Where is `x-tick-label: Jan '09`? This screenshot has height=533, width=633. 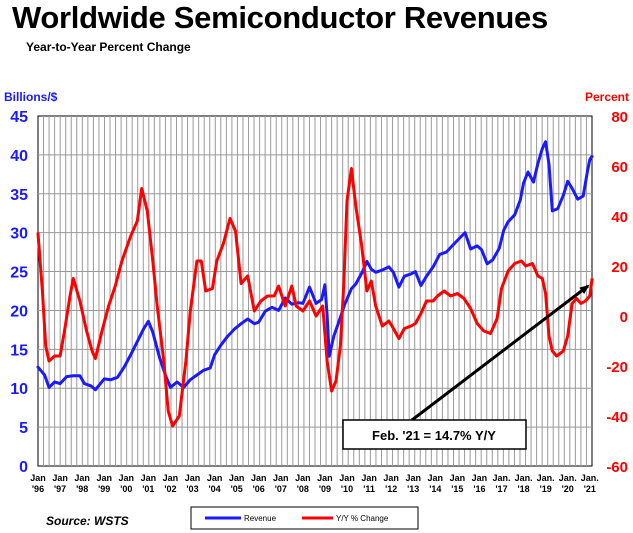 x-tick-label: Jan '09 is located at coordinates (325, 483).